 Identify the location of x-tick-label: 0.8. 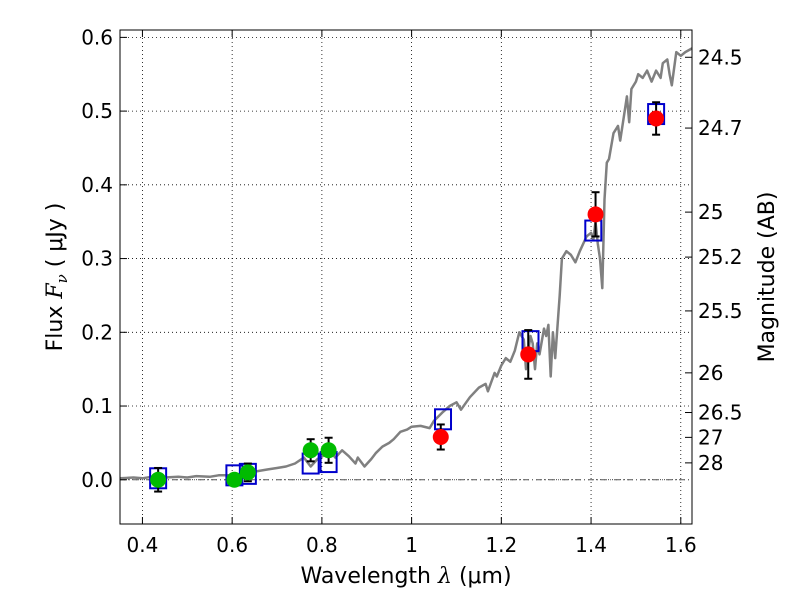
(322, 545).